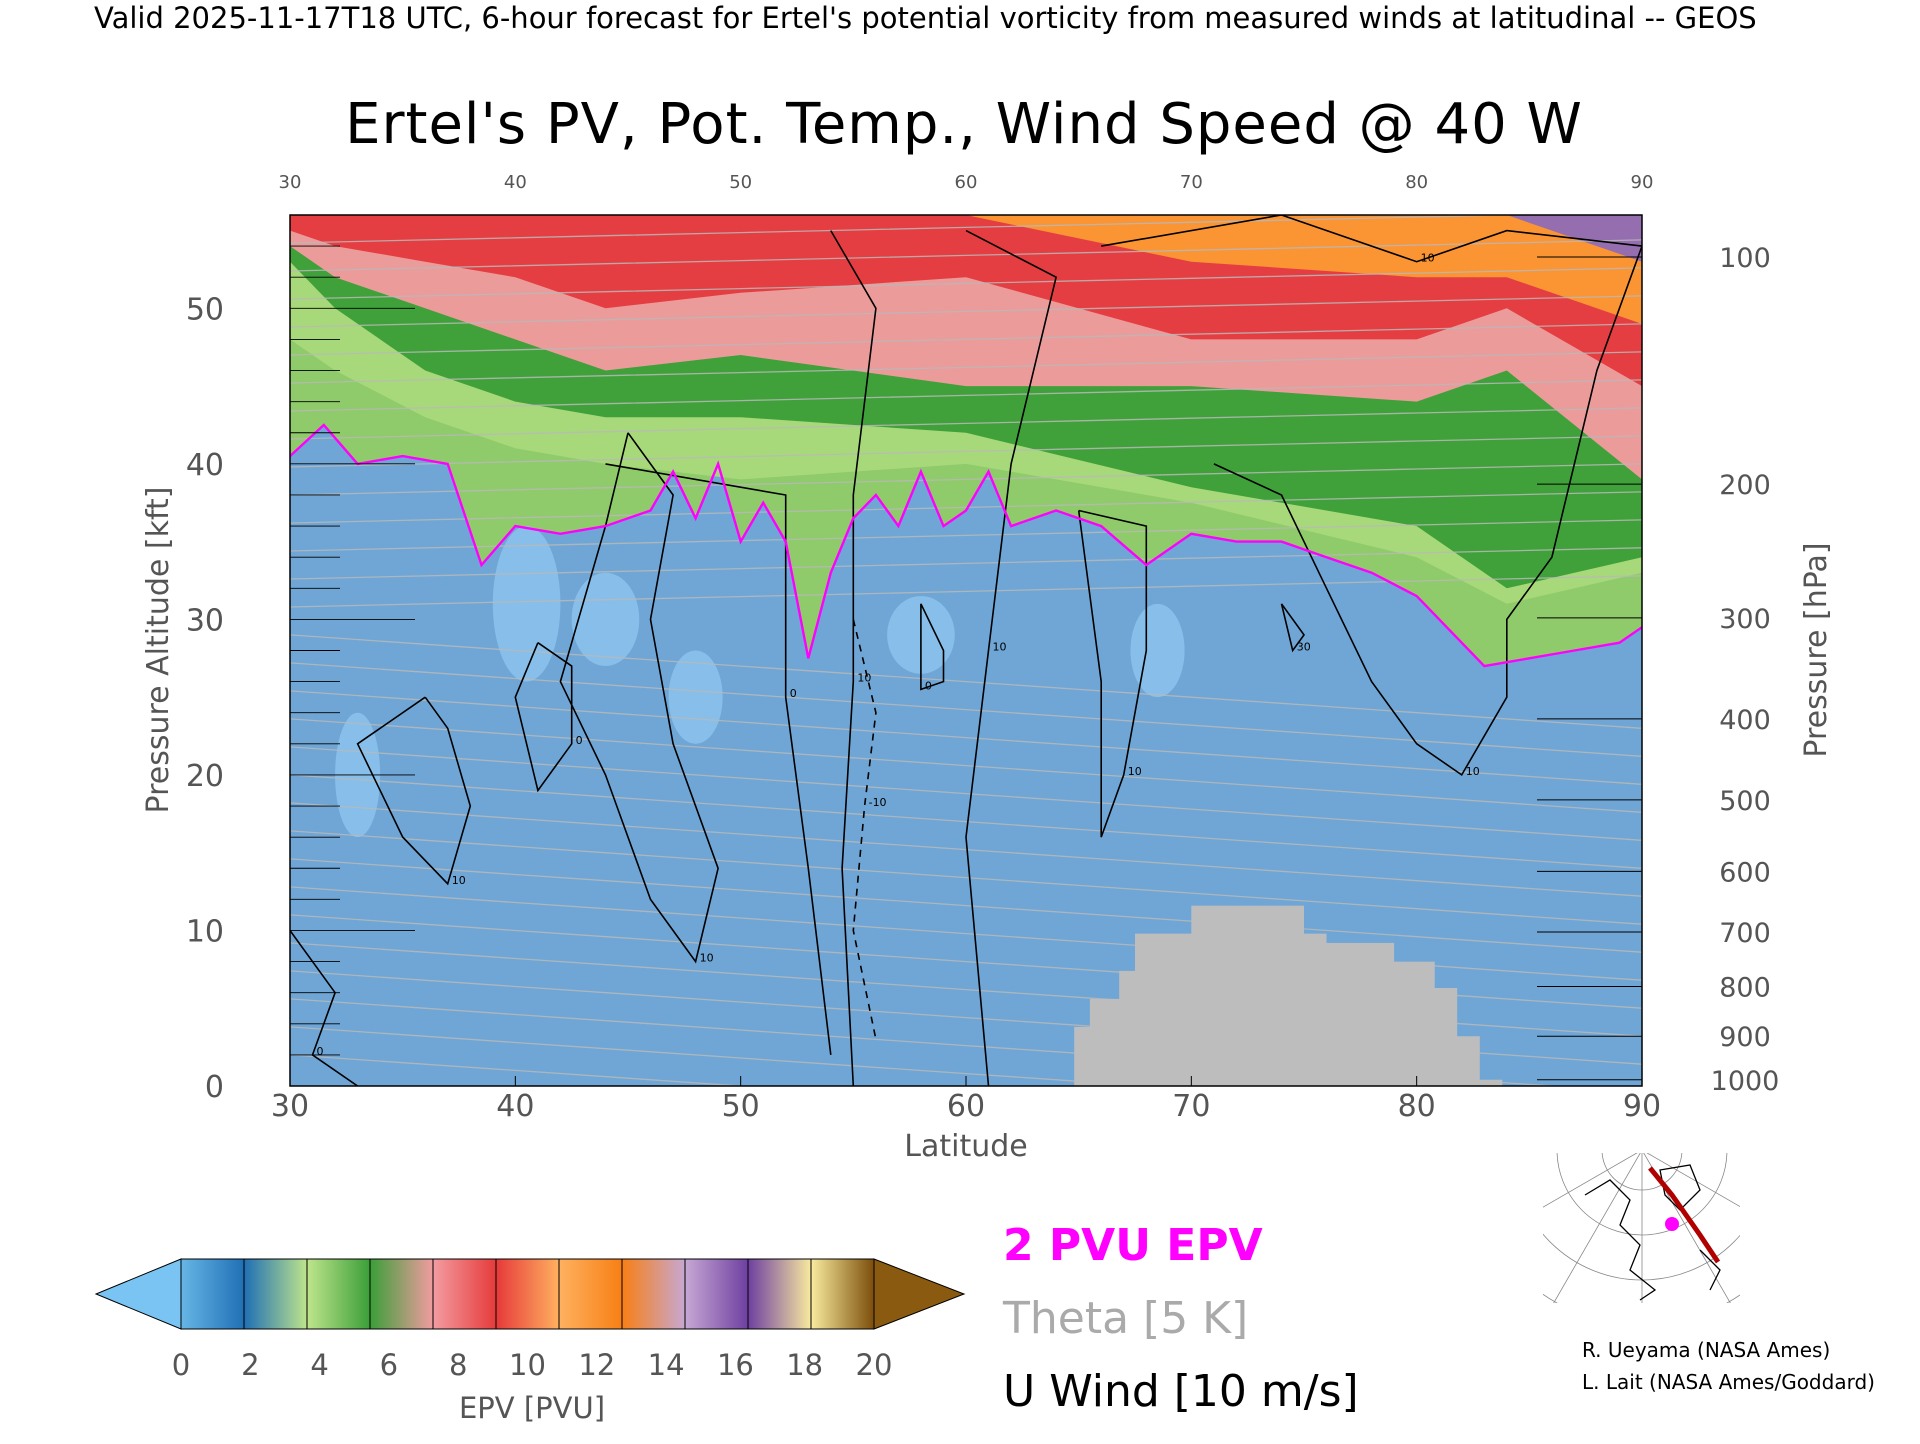 The height and width of the screenshot is (1444, 1920). What do you see at coordinates (1745, 987) in the screenshot?
I see `y-tick-label-right: 800` at bounding box center [1745, 987].